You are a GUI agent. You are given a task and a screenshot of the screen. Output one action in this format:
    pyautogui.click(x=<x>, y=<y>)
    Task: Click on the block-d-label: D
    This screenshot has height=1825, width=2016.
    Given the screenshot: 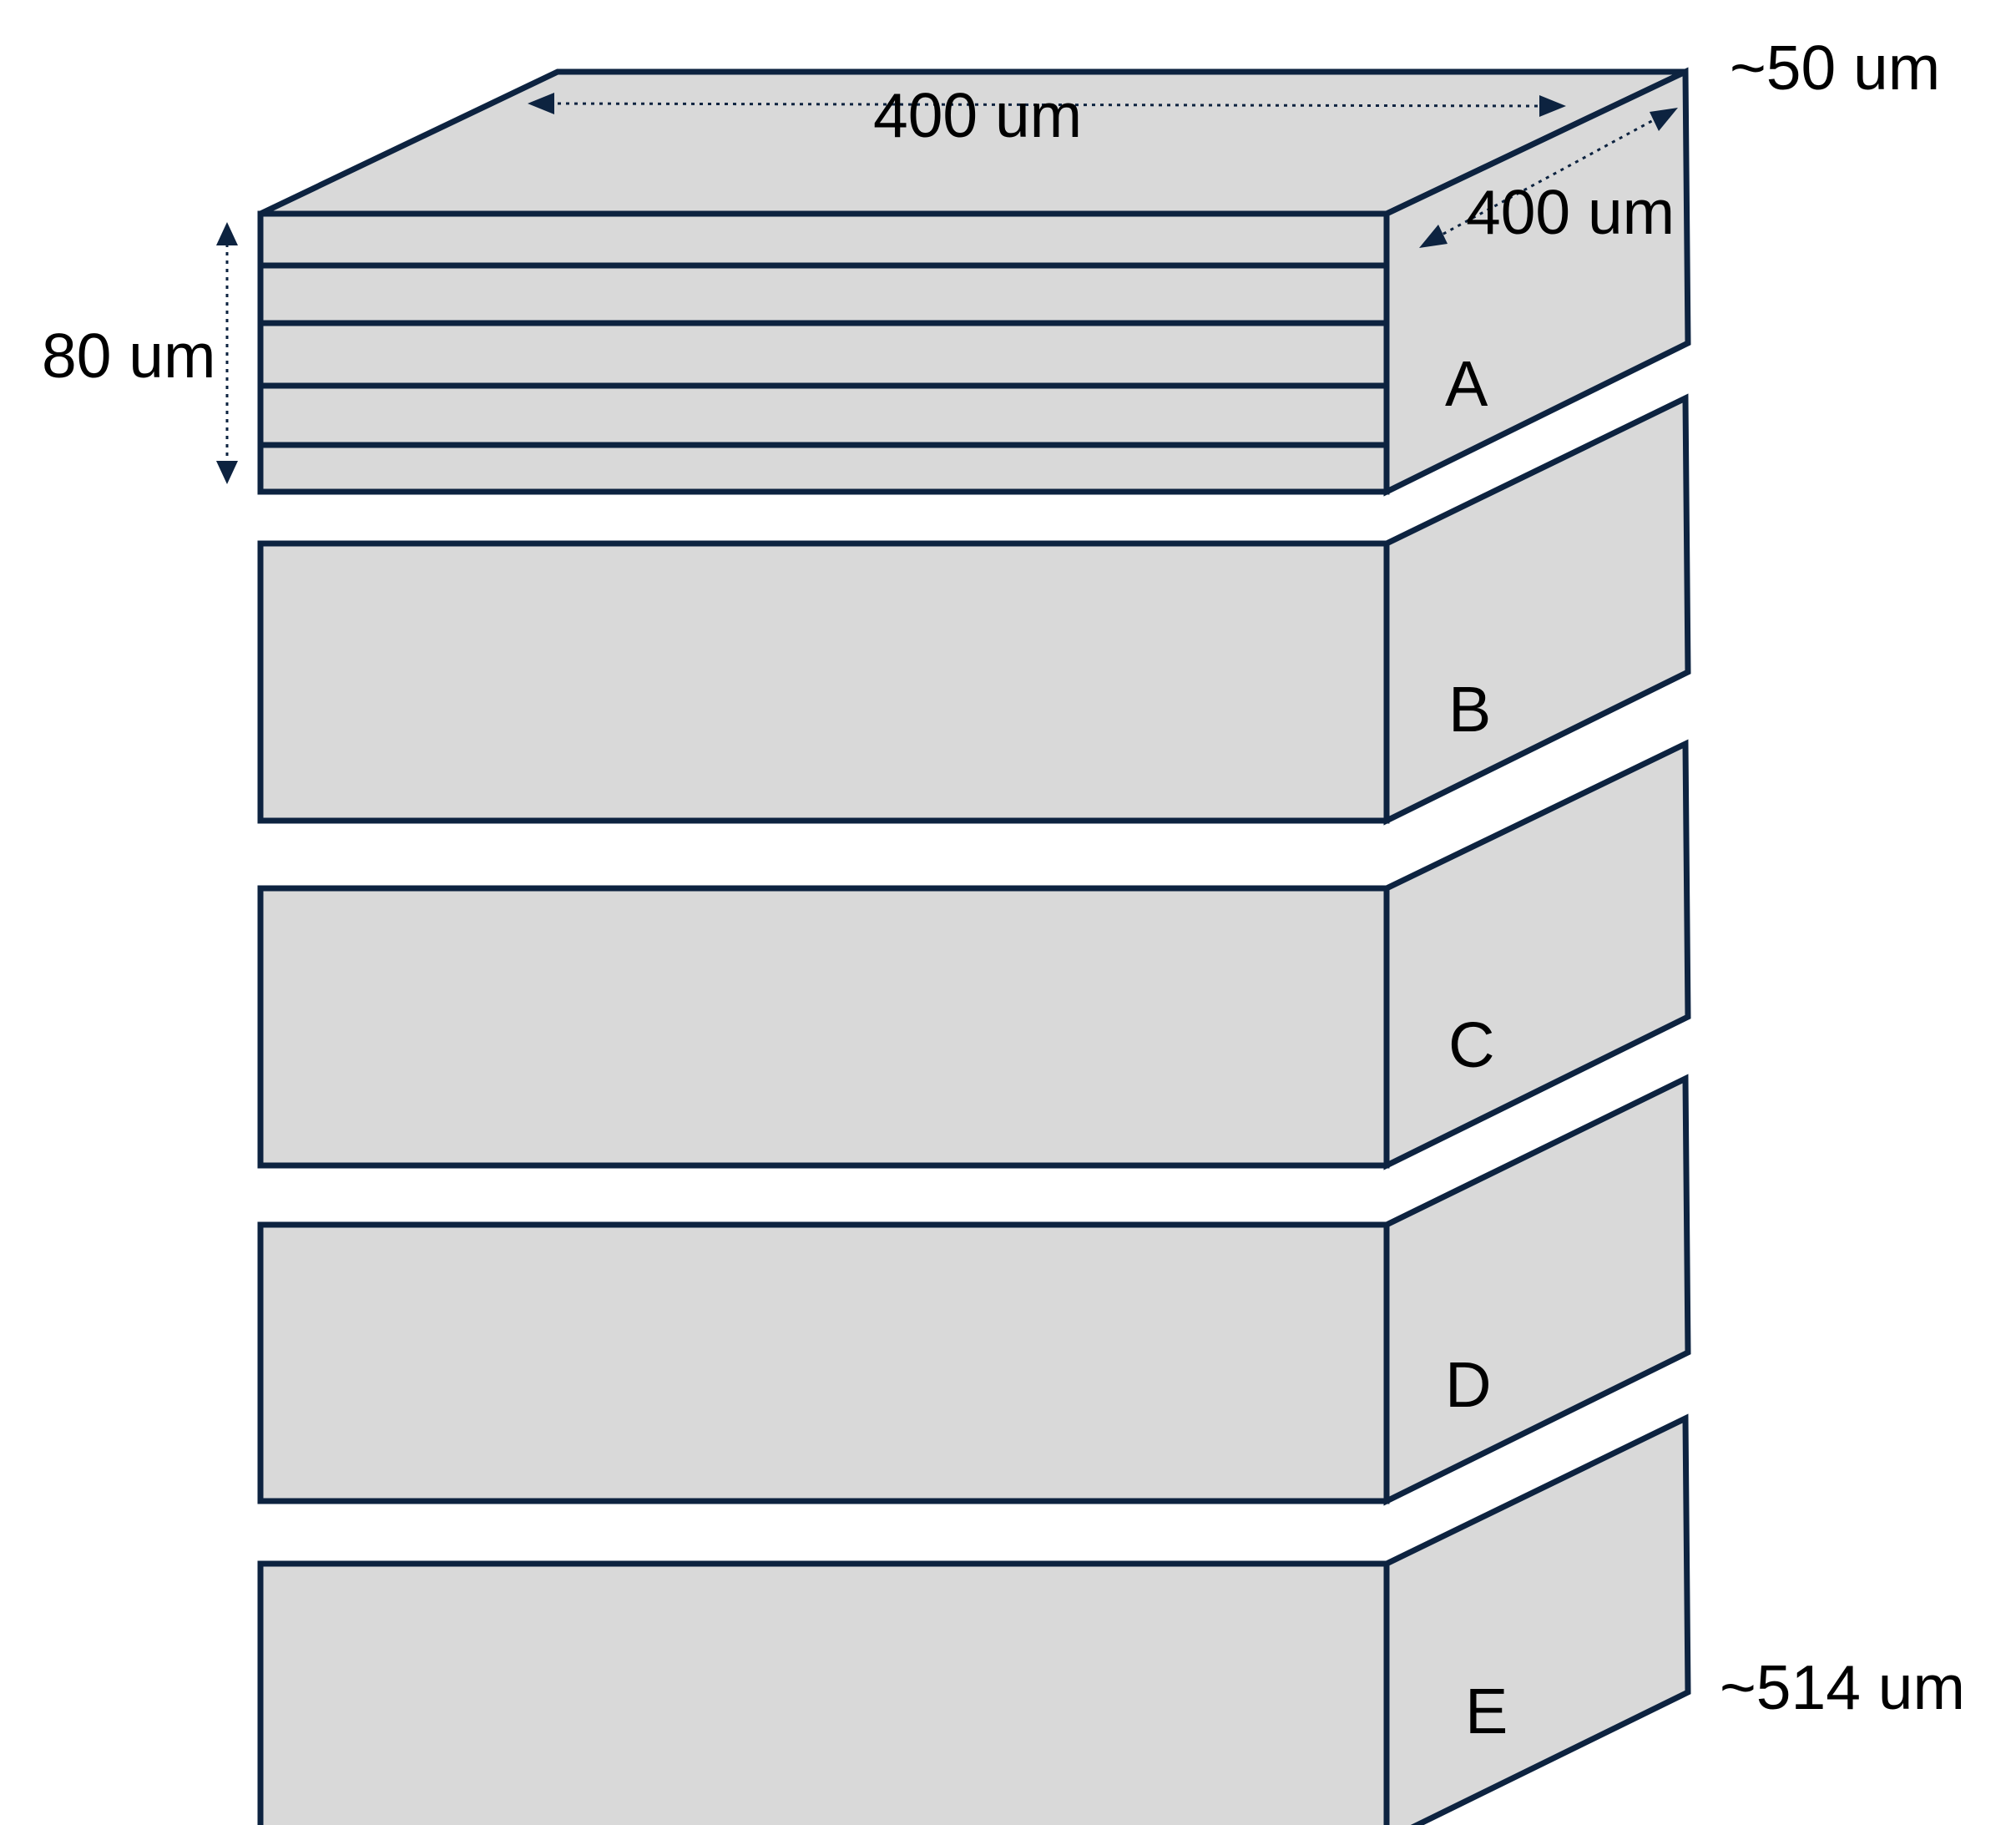 What is the action you would take?
    pyautogui.click(x=1468, y=1385)
    